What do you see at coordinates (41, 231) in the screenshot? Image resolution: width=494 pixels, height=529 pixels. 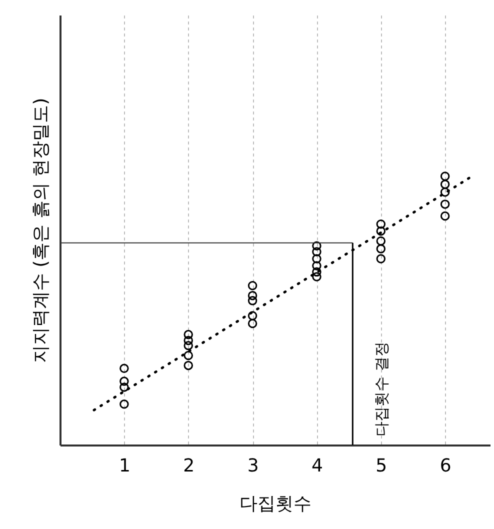 I see `y-axis-title: 지지력계수 (혹은 흙의 현장밀도)` at bounding box center [41, 231].